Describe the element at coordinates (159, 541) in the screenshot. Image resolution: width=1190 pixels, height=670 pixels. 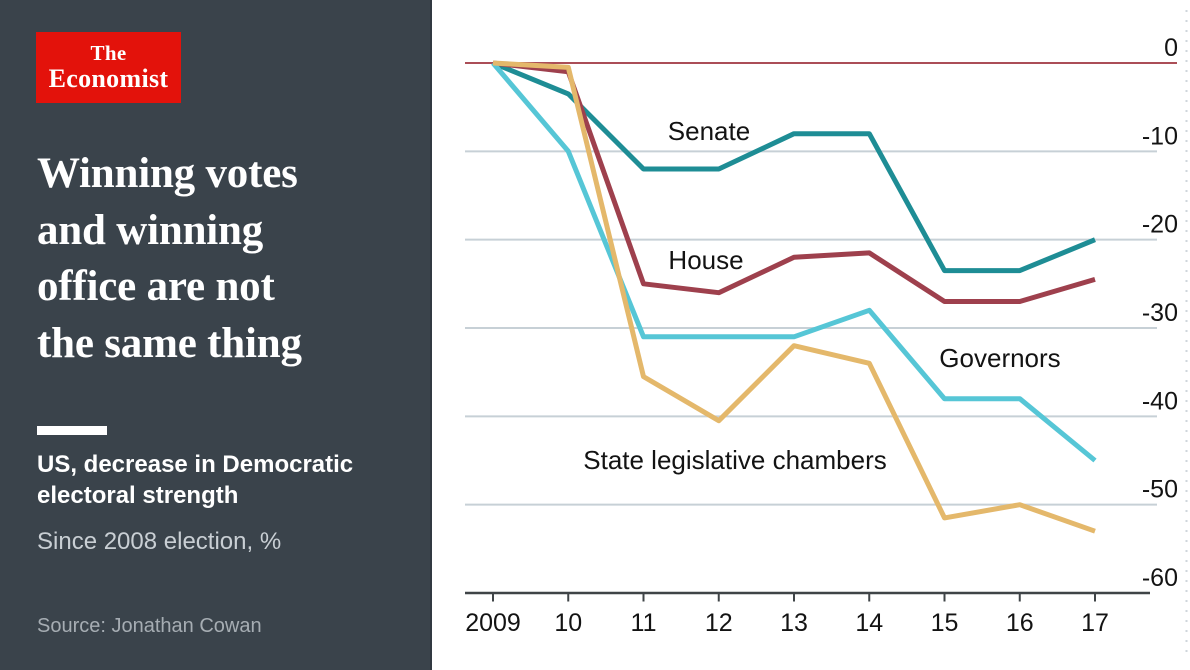
I see `chart-units-note: Since 2008 election, %` at that location.